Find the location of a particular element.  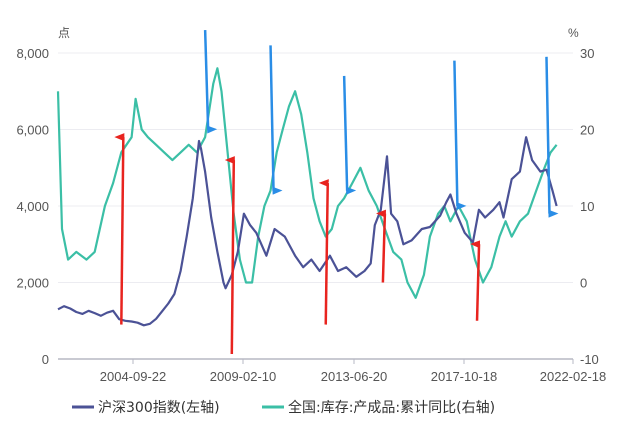

legend-item-inventory: 全国:库存:产成品:累计同比(右轴) is located at coordinates (378, 407).